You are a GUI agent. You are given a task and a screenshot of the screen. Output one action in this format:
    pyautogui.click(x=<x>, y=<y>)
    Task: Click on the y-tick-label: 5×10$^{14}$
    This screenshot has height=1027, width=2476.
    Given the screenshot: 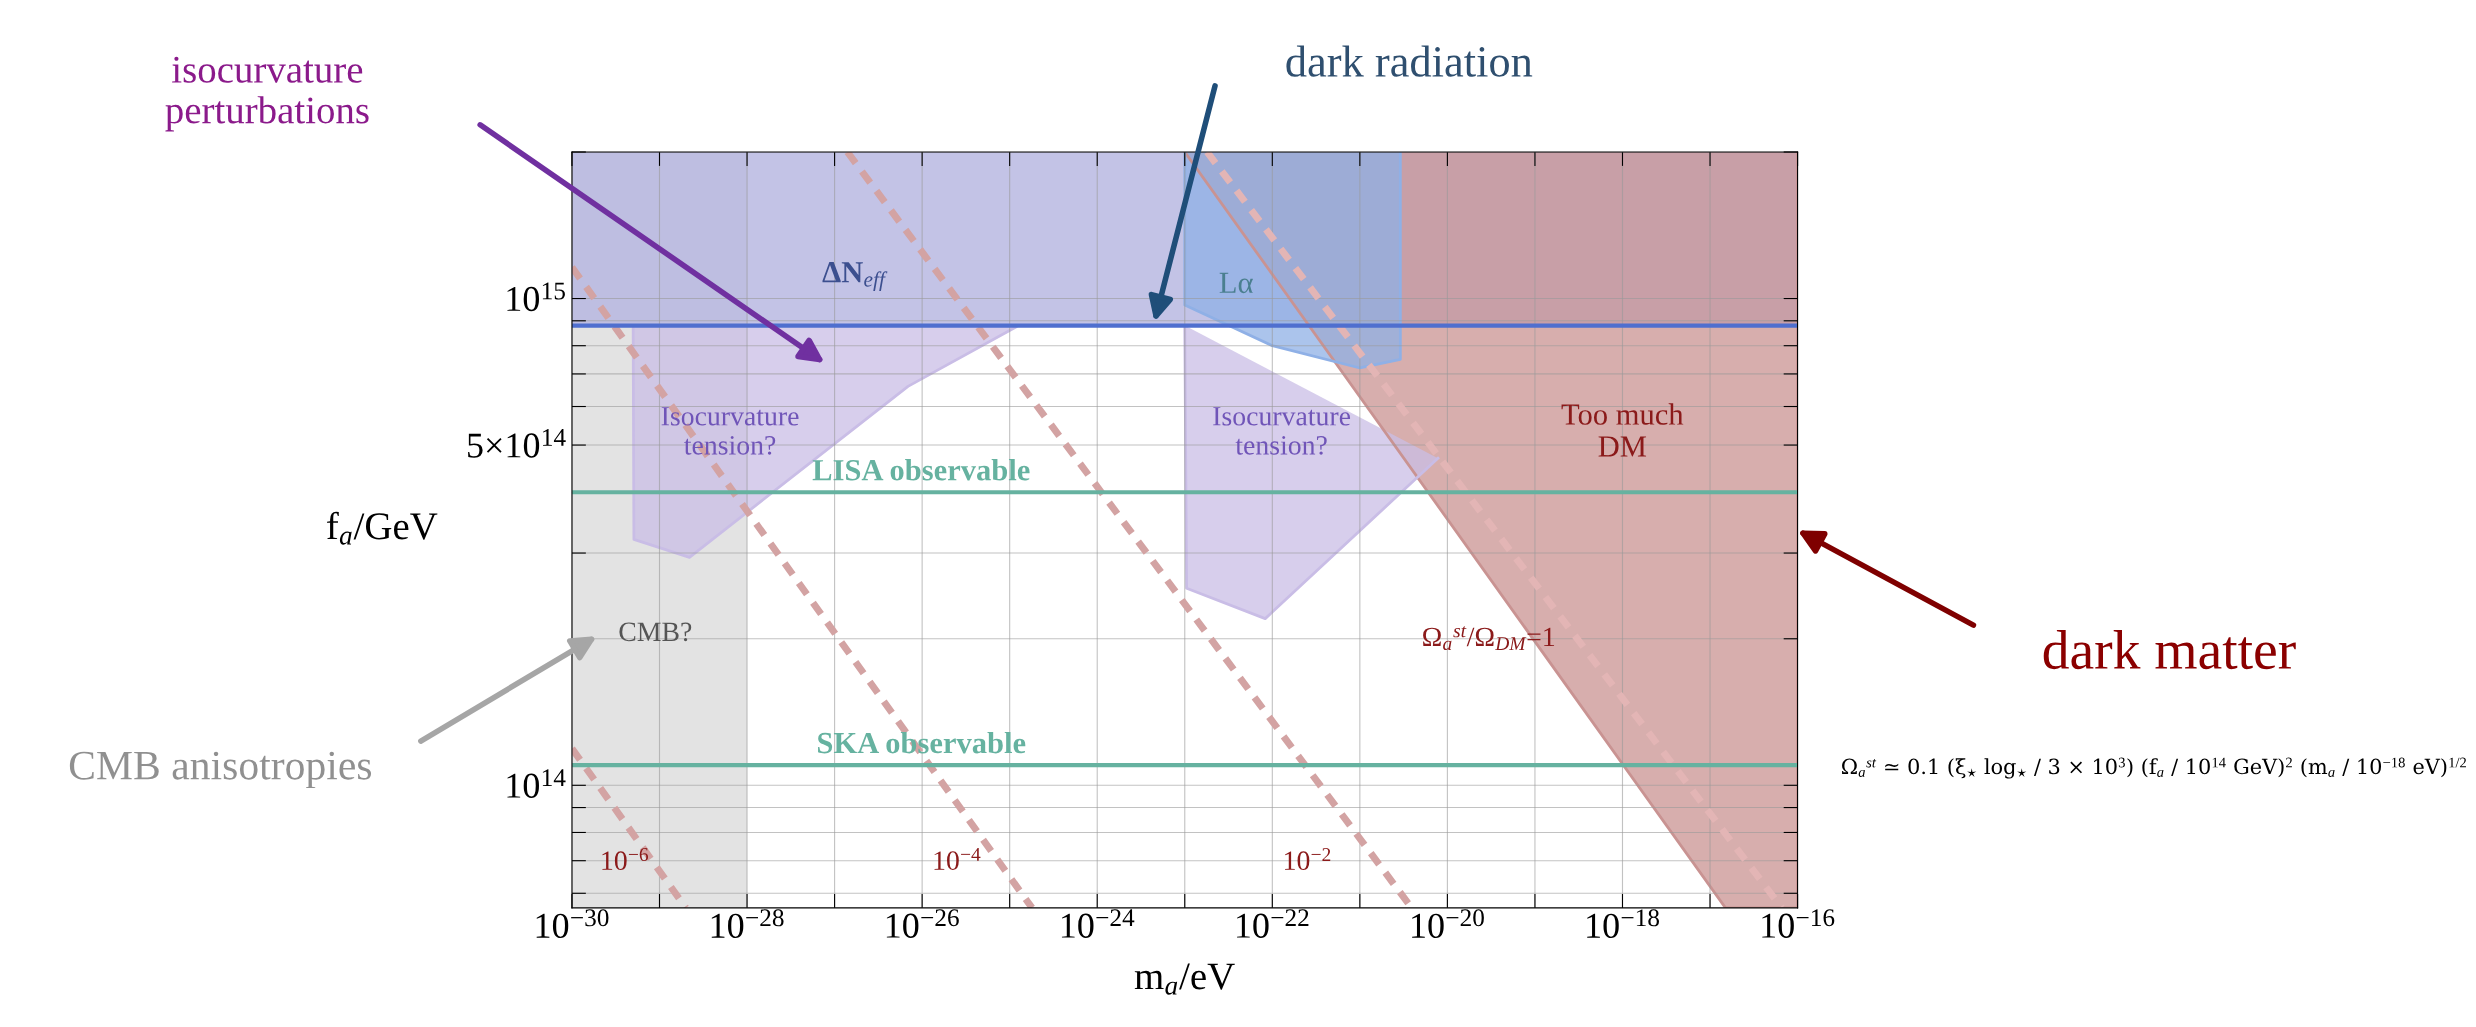 What is the action you would take?
    pyautogui.click(x=517, y=443)
    